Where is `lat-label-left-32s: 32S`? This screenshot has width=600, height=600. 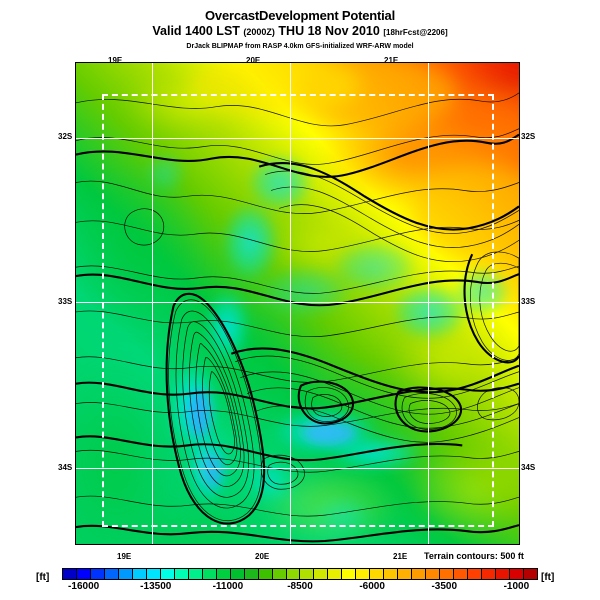 lat-label-left-32s: 32S is located at coordinates (65, 136).